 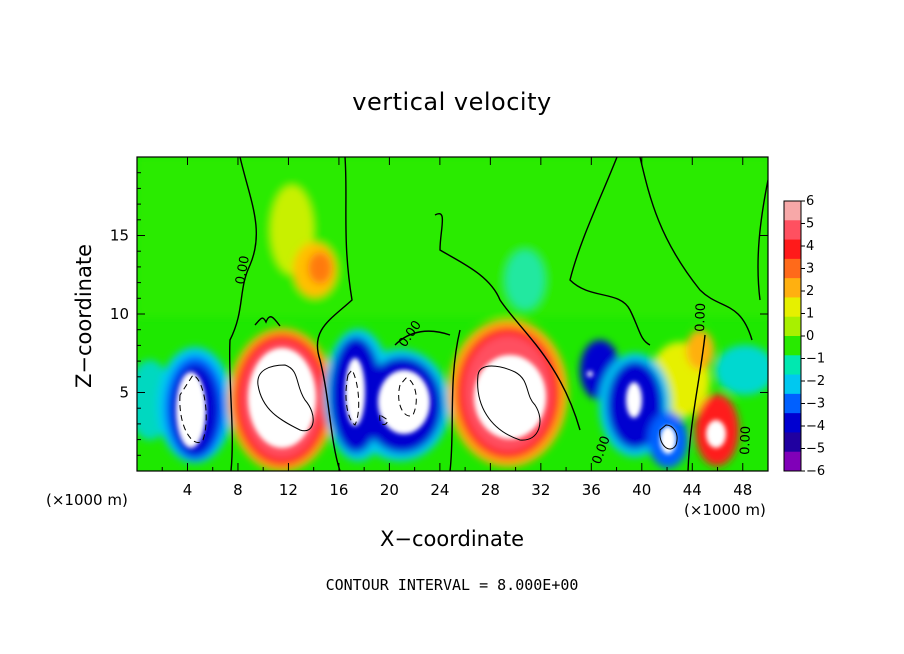 I want to click on colorbar-tick-label: 5, so click(x=810, y=224).